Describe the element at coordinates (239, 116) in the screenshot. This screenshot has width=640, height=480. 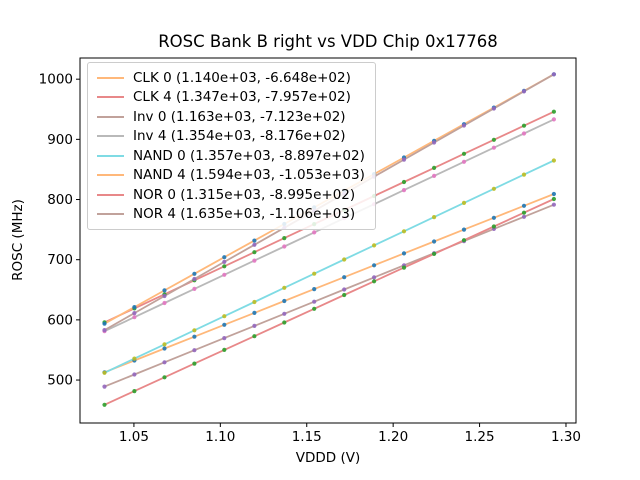
I see `legend-label: Inv 0 (1.163e+03, -7.123e+02)` at that location.